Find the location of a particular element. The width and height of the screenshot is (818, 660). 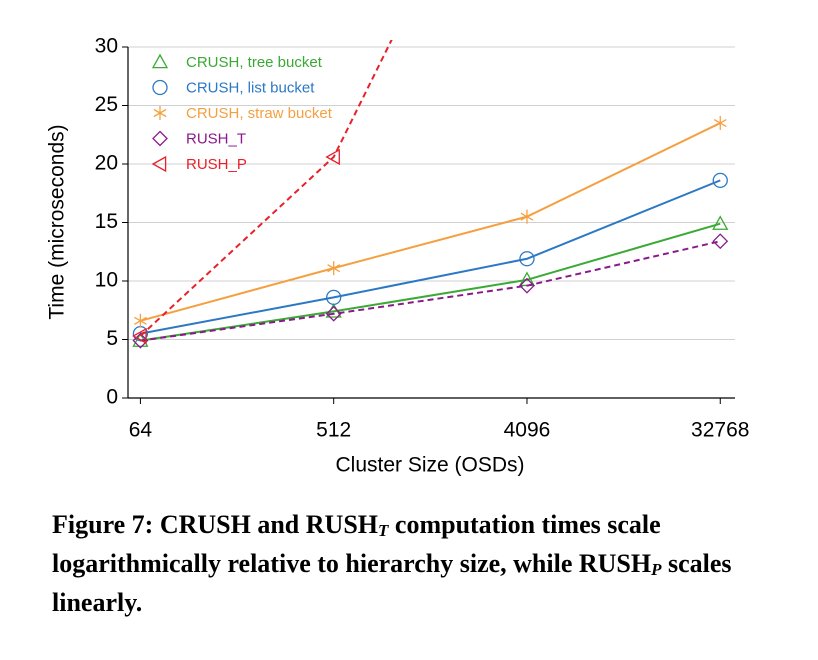

caption-subscript: T is located at coordinates (383, 530).